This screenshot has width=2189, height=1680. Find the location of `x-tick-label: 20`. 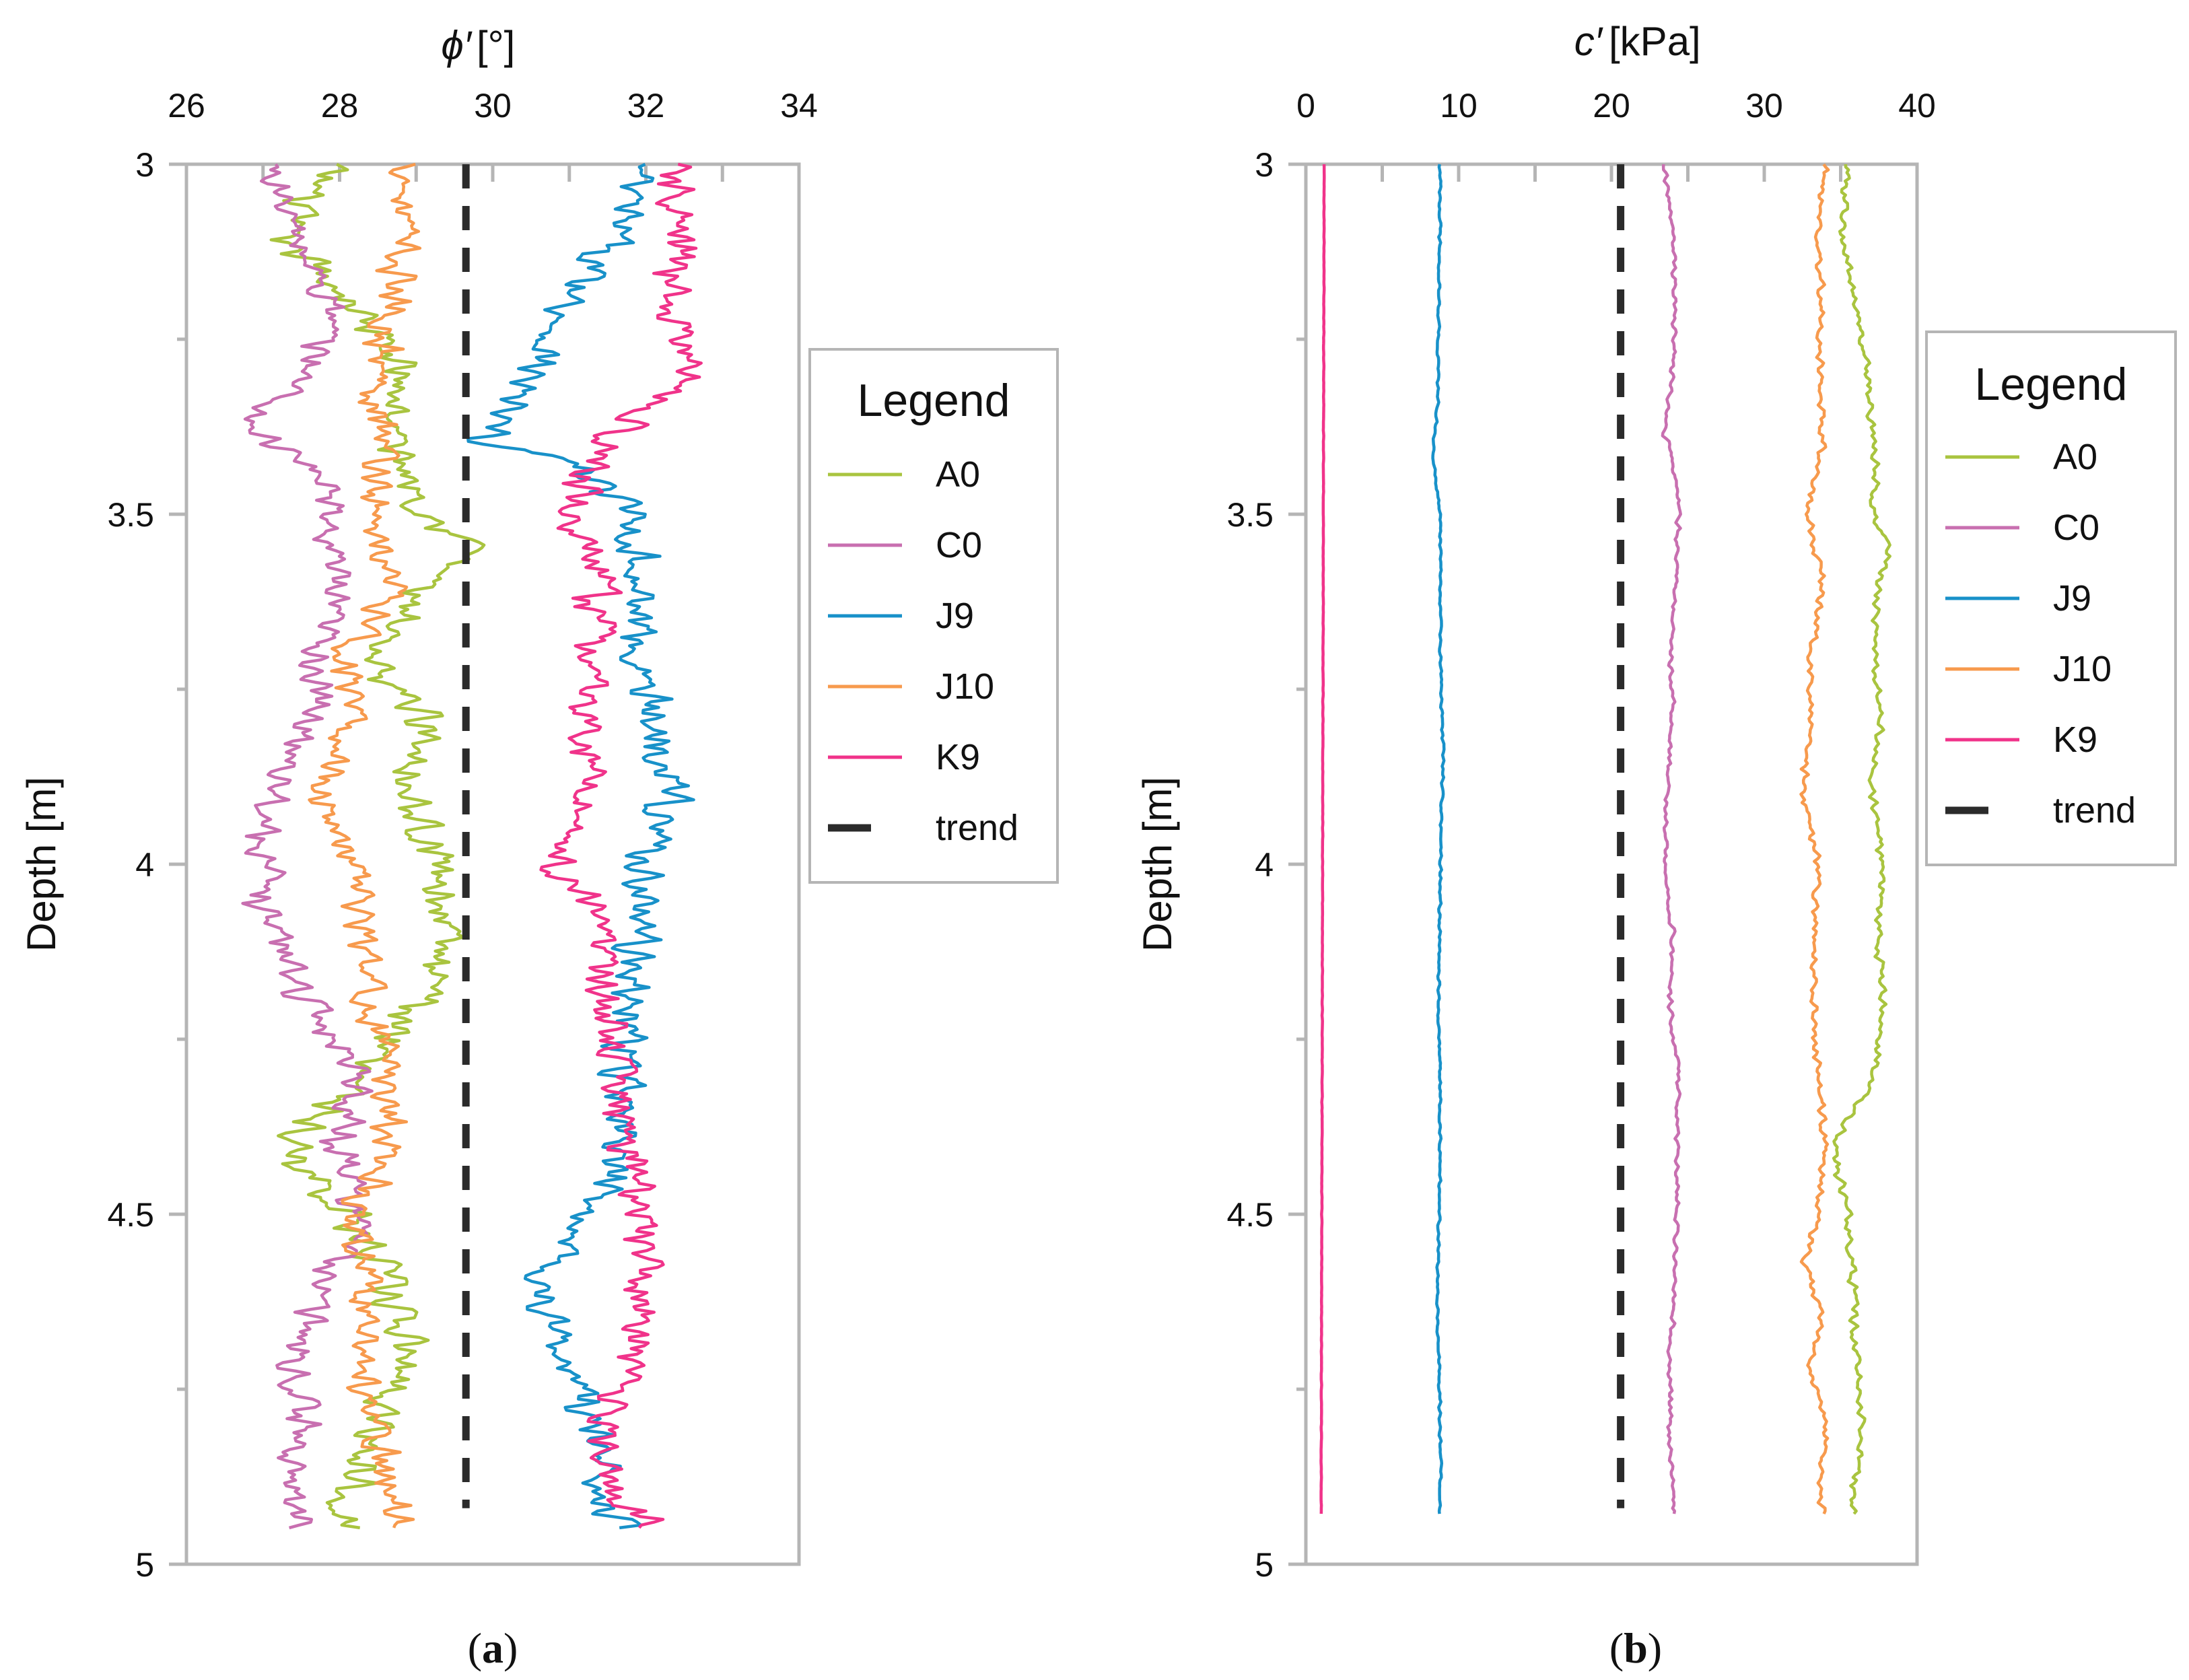

x-tick-label: 20 is located at coordinates (1611, 106).